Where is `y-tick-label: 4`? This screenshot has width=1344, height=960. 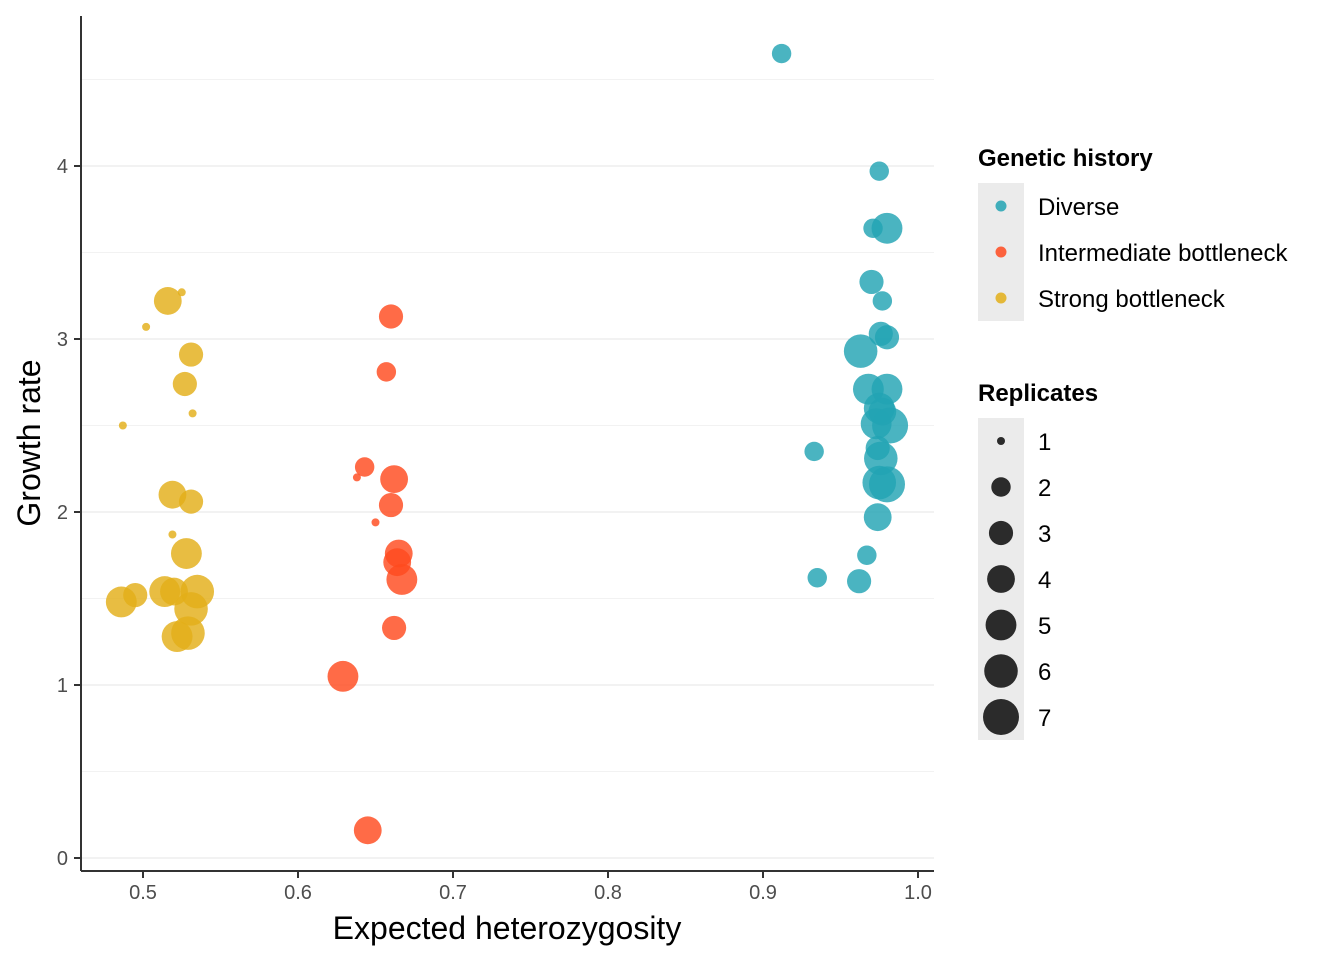
y-tick-label: 4 is located at coordinates (62, 167).